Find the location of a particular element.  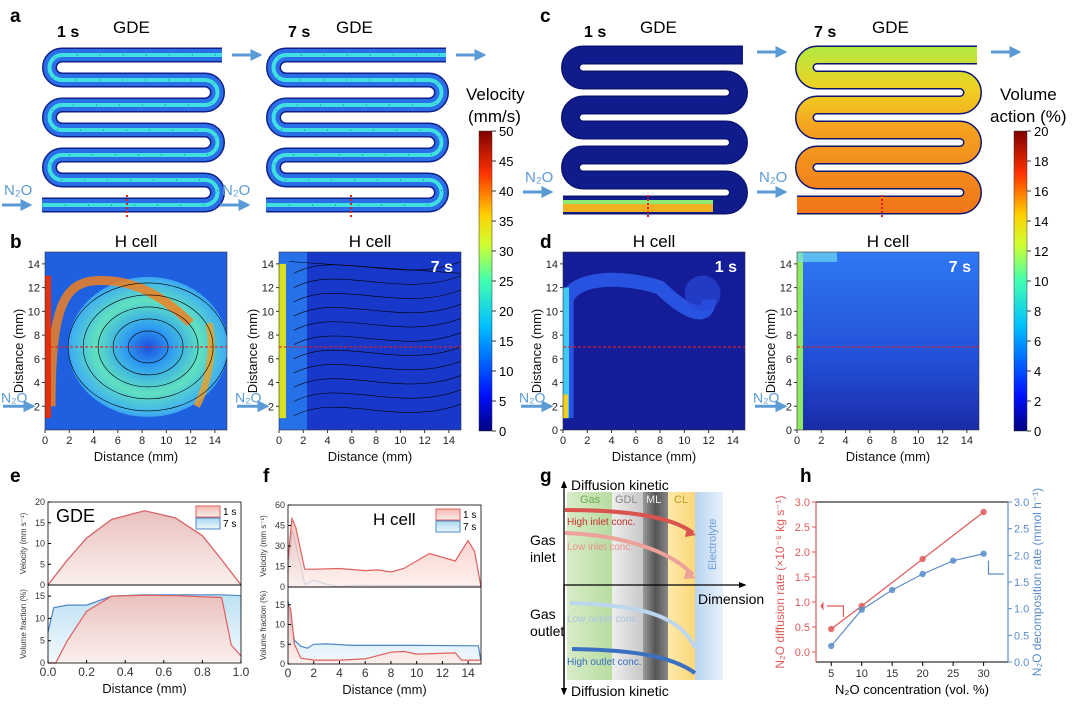

y-axis-label-left: N₂O diffusion rate (×10⁻⁶ kg s⁻¹) is located at coordinates (780, 581).